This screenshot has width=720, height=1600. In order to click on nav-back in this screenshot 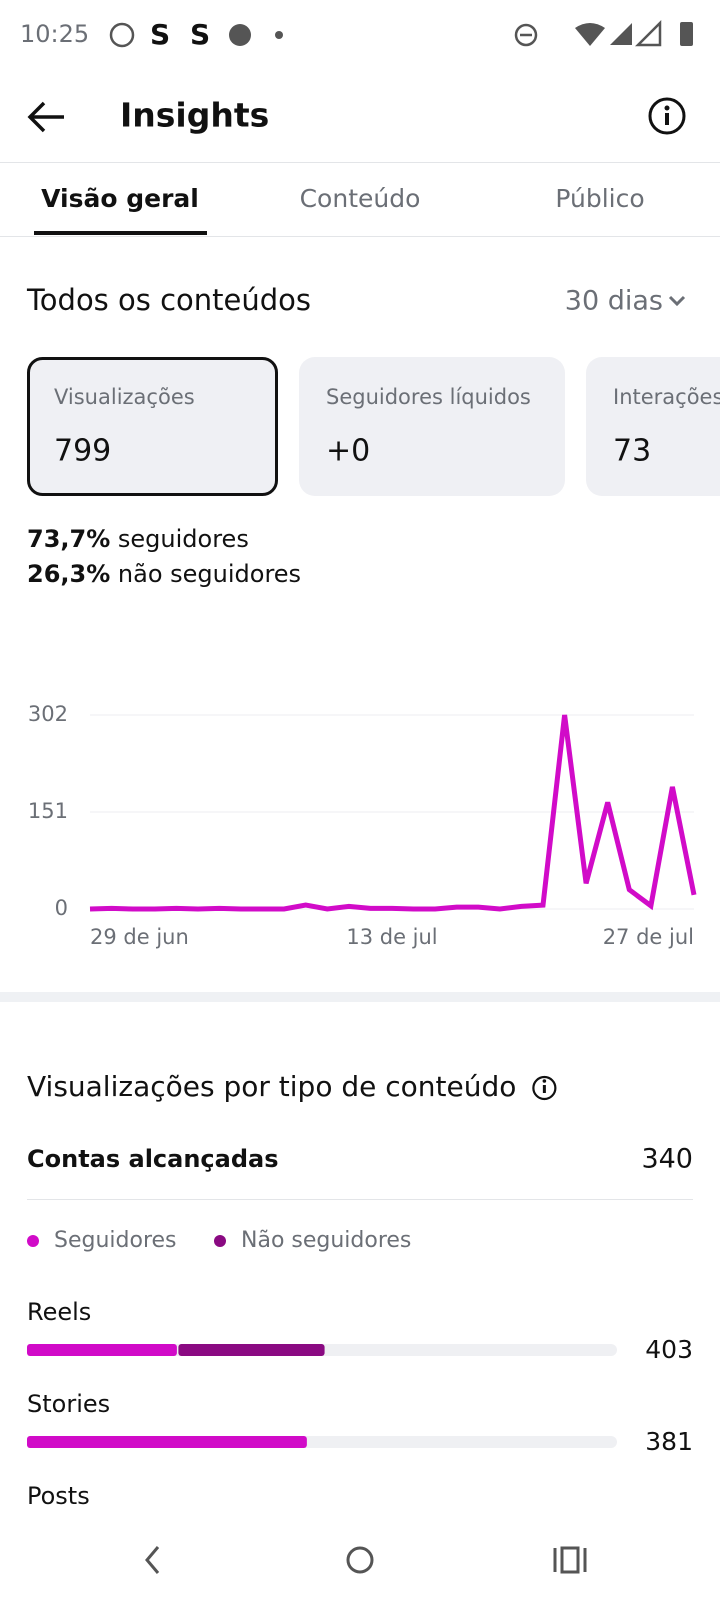, I will do `click(152, 1560)`.